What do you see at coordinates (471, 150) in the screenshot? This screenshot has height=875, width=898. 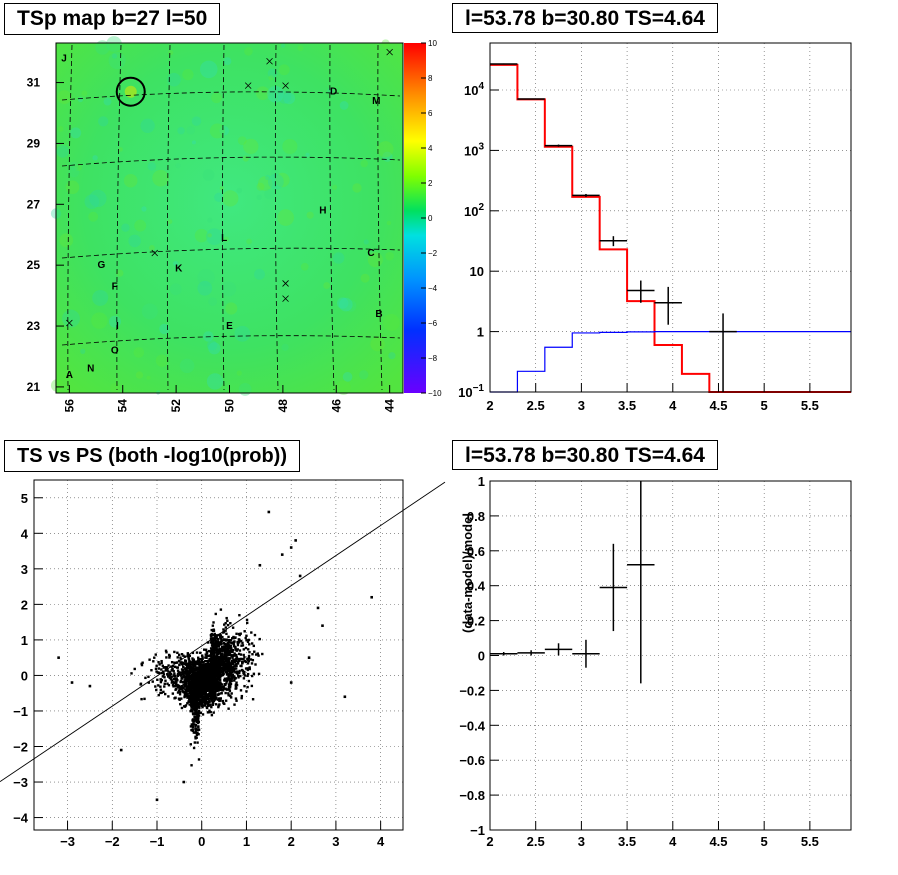 I see `tick-base: 10` at bounding box center [471, 150].